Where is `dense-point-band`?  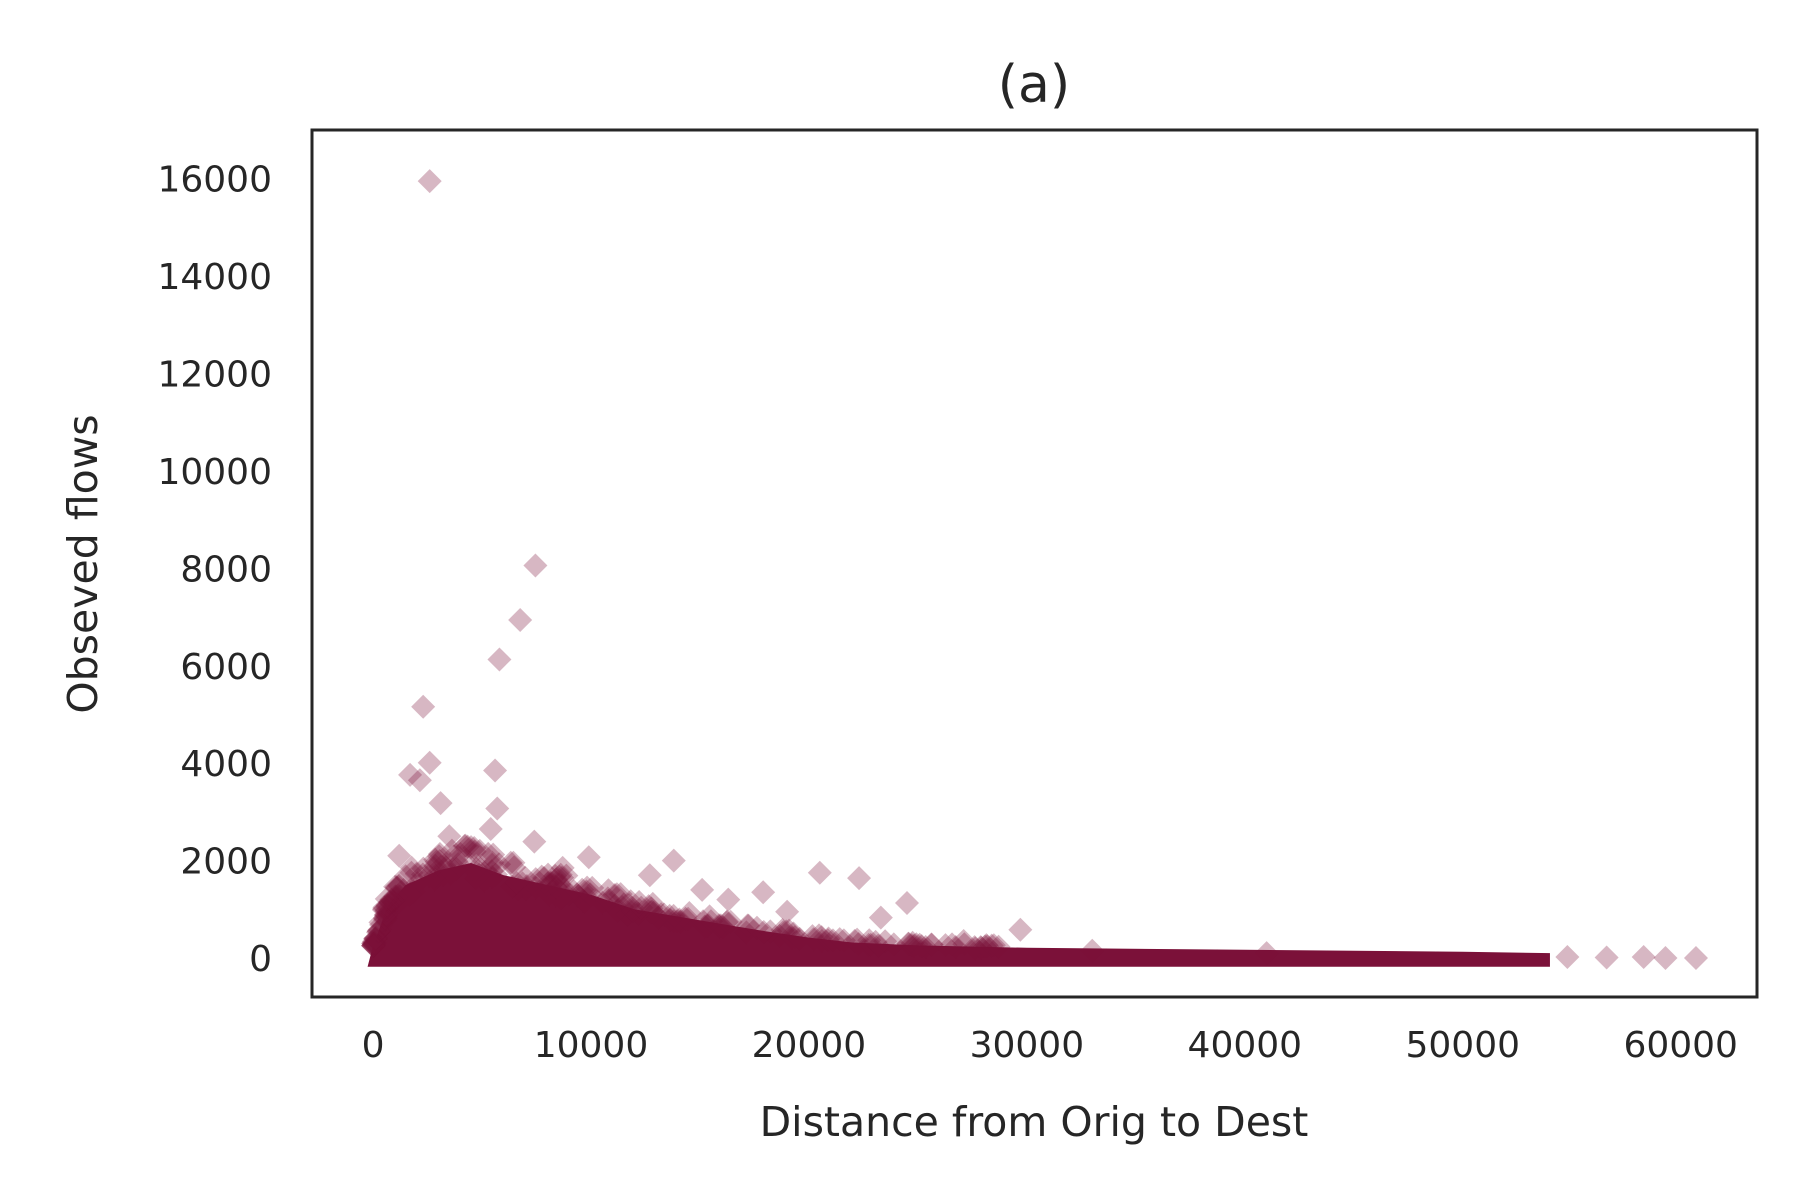
dense-point-band is located at coordinates (958, 915).